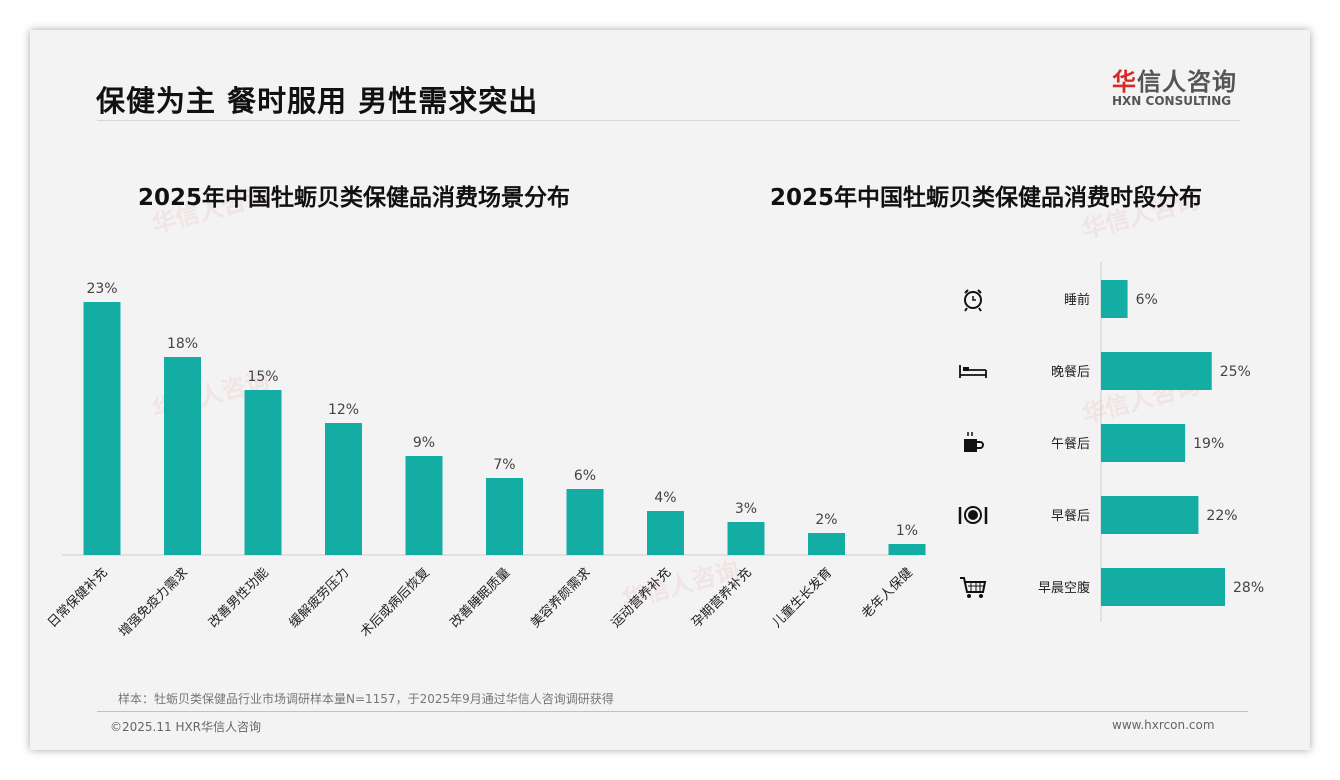  I want to click on right-chart-title: 2025年中国牡蛎贝类保健品消费时段分布, so click(986, 198).